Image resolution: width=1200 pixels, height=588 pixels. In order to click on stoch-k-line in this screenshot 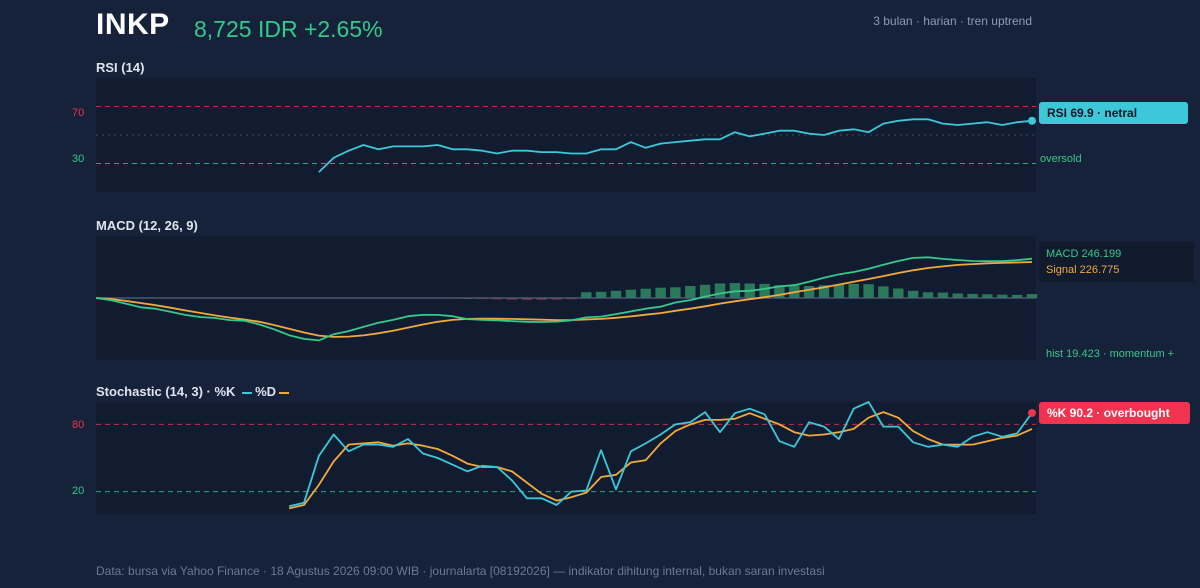, I will do `click(660, 454)`.